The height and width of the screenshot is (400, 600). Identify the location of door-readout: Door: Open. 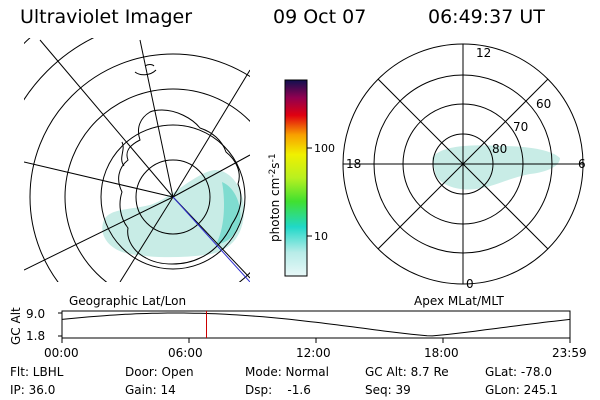
(159, 372).